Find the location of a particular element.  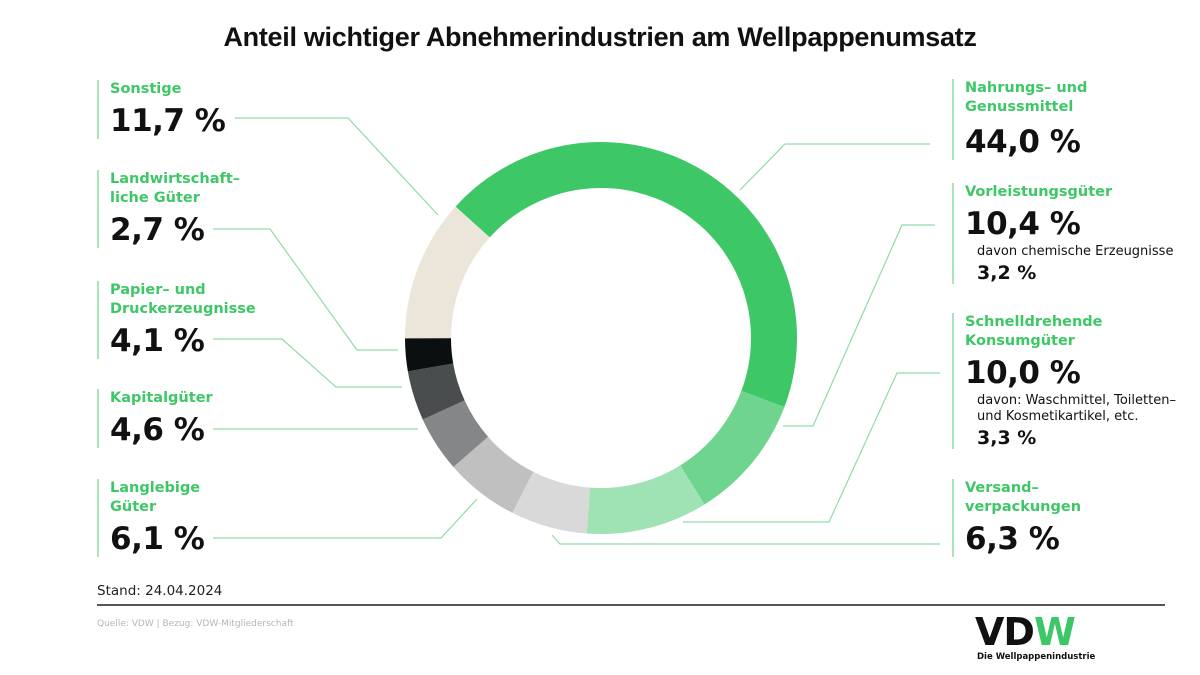

footer-divider is located at coordinates (631, 605).